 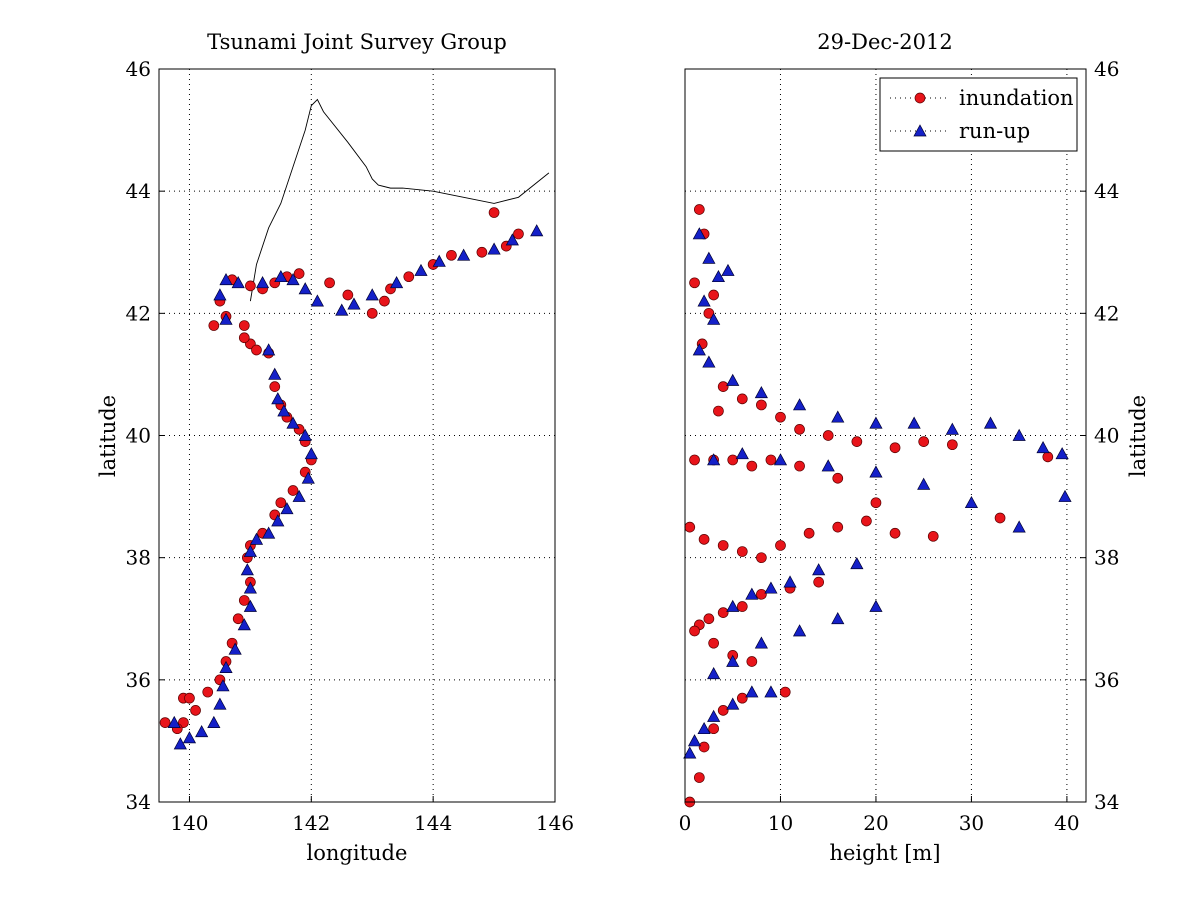 What do you see at coordinates (138, 436) in the screenshot?
I see `map-y-tick-label: 40` at bounding box center [138, 436].